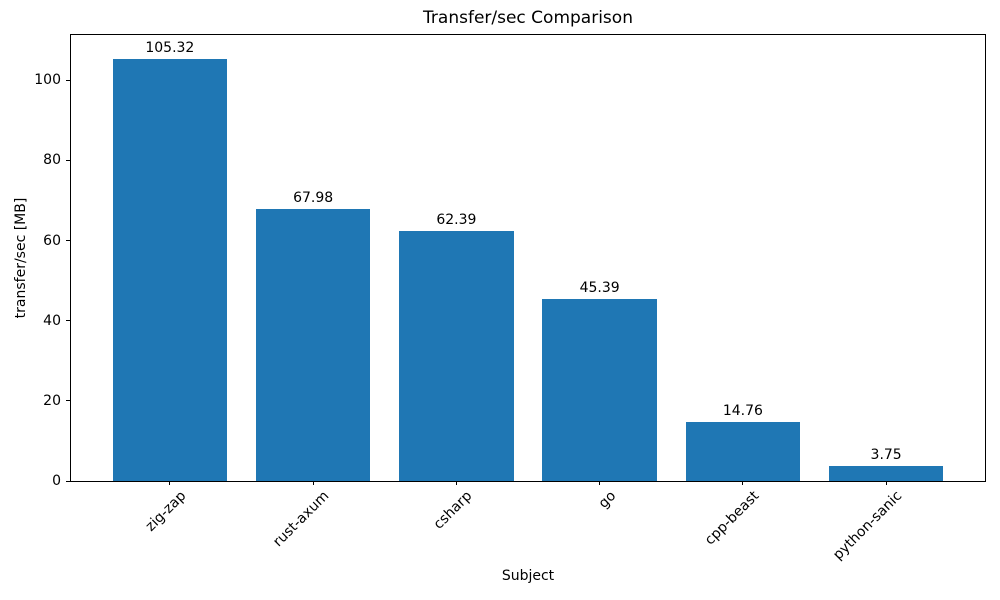  Describe the element at coordinates (52, 160) in the screenshot. I see `y-tick-label: 80` at that location.